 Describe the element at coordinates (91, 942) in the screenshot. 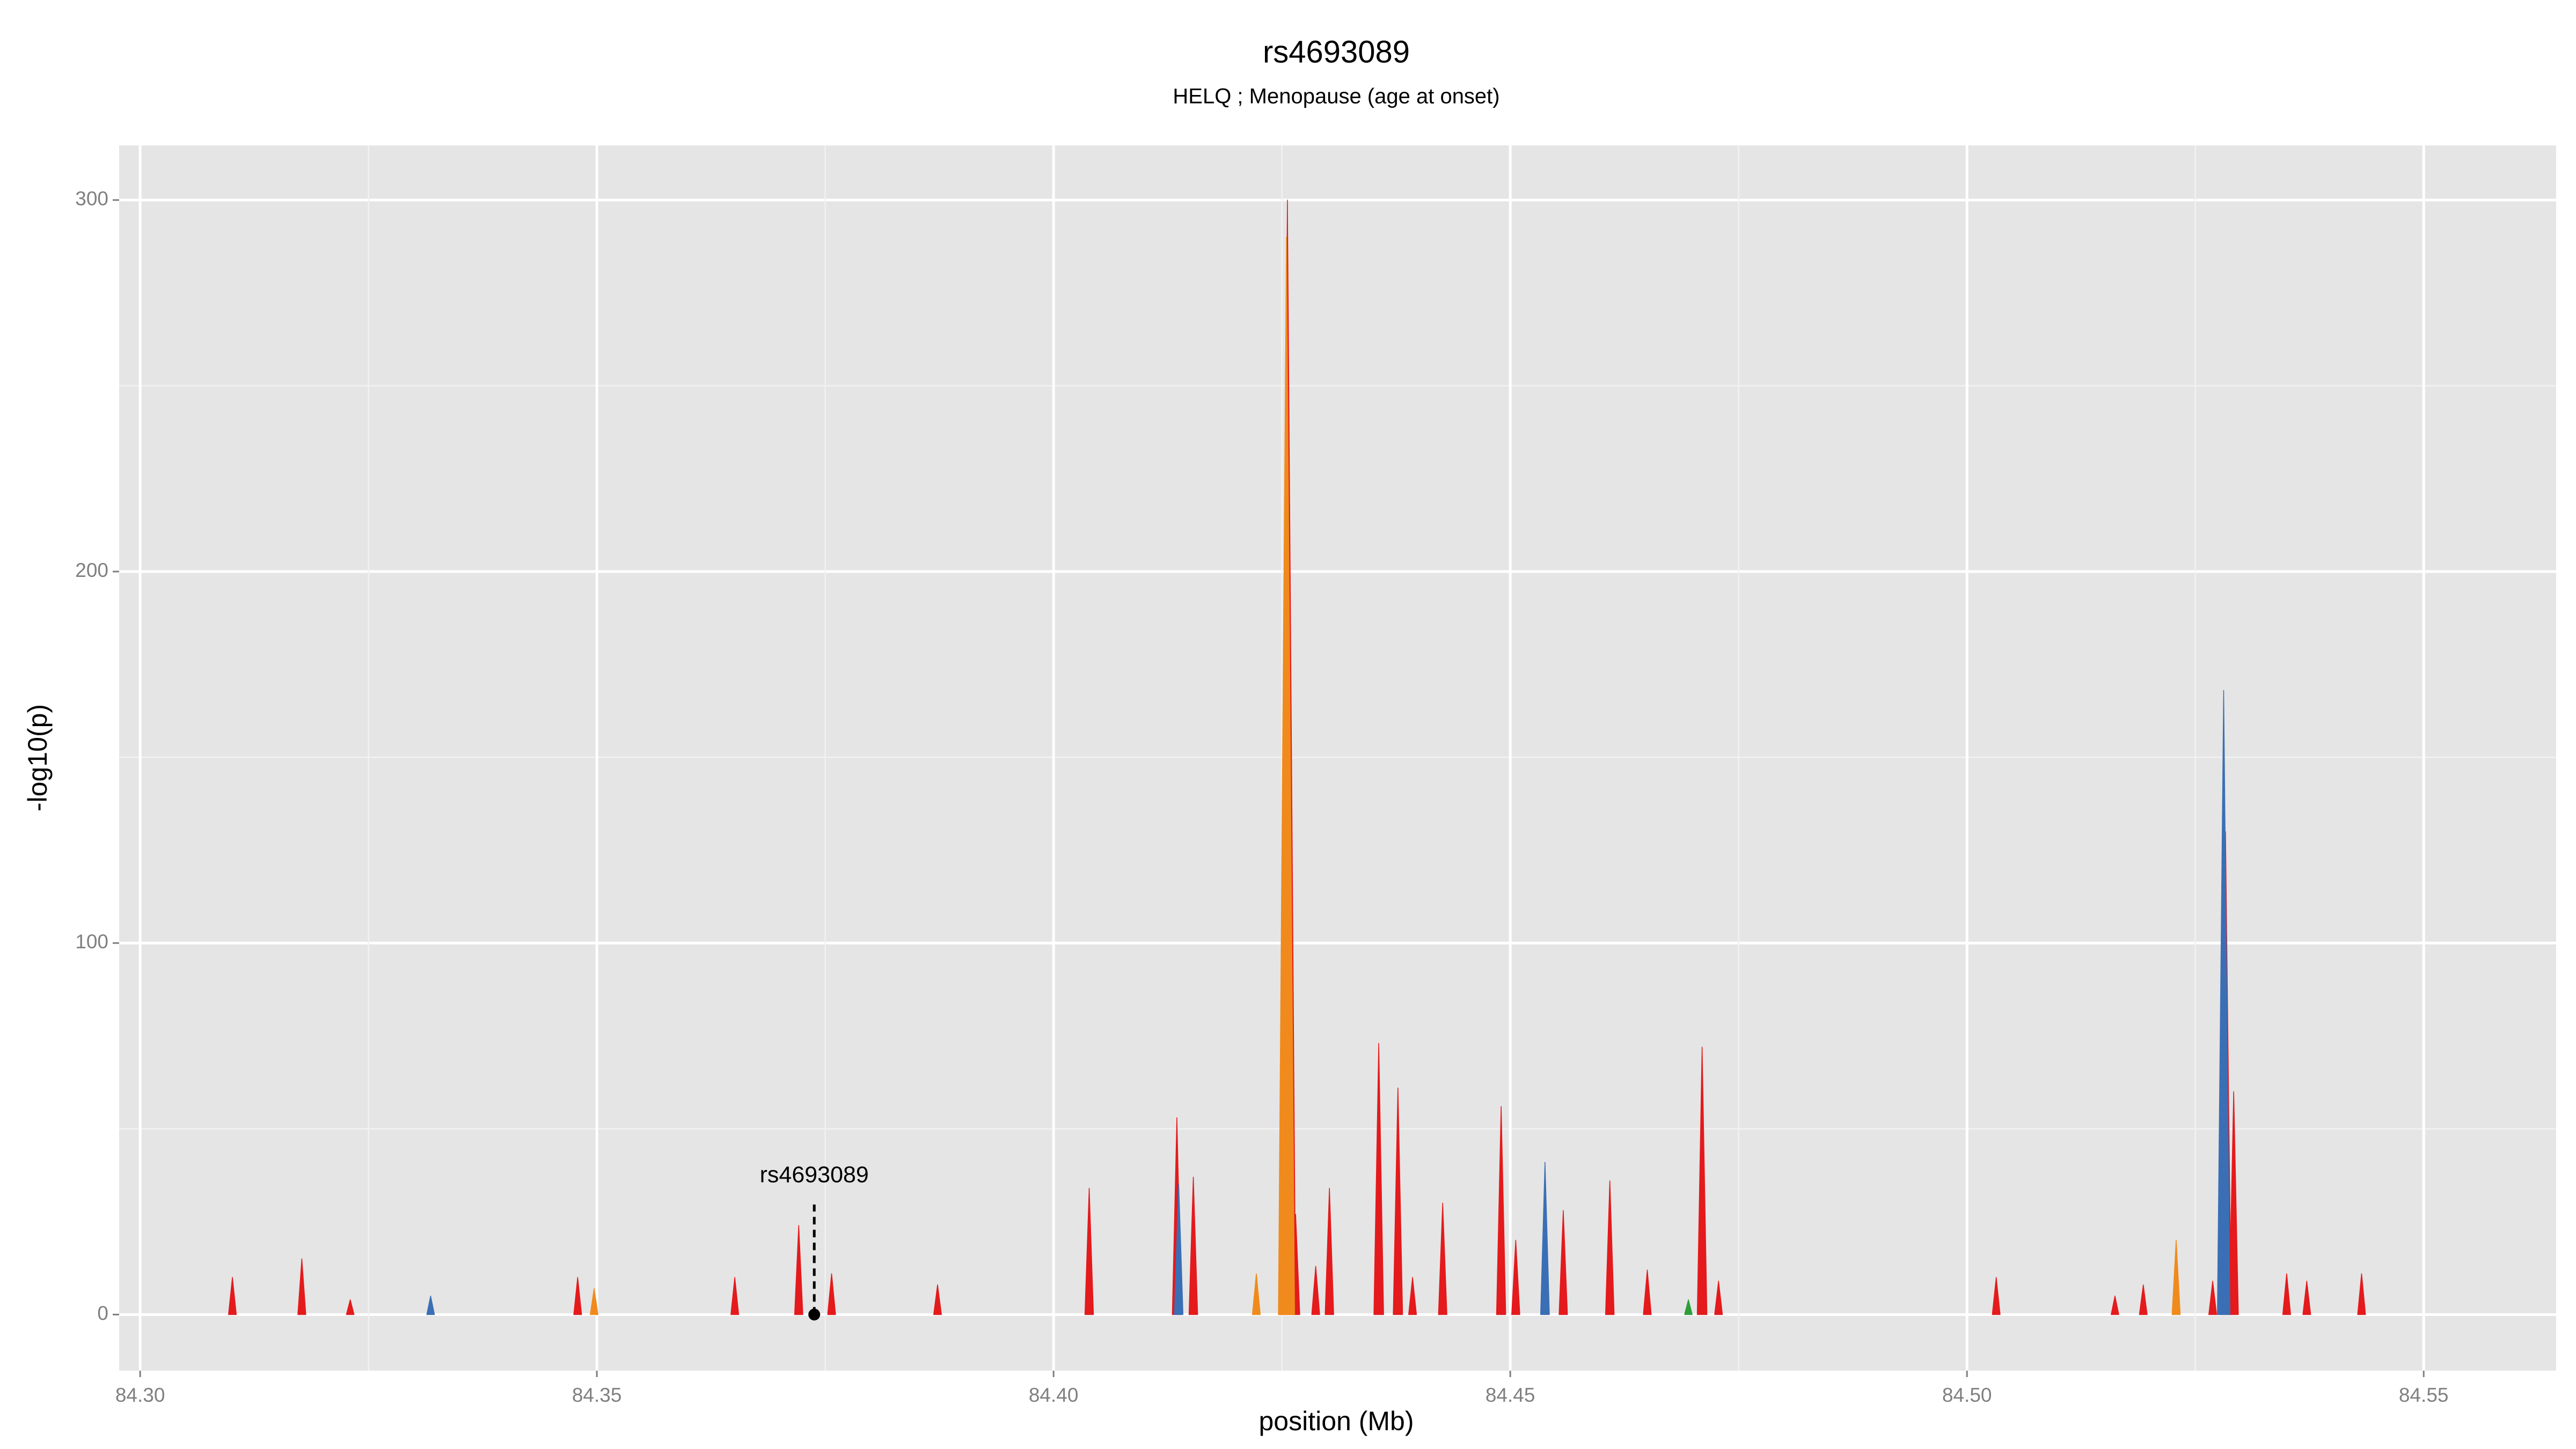

I see `y-tick-label: 100` at that location.